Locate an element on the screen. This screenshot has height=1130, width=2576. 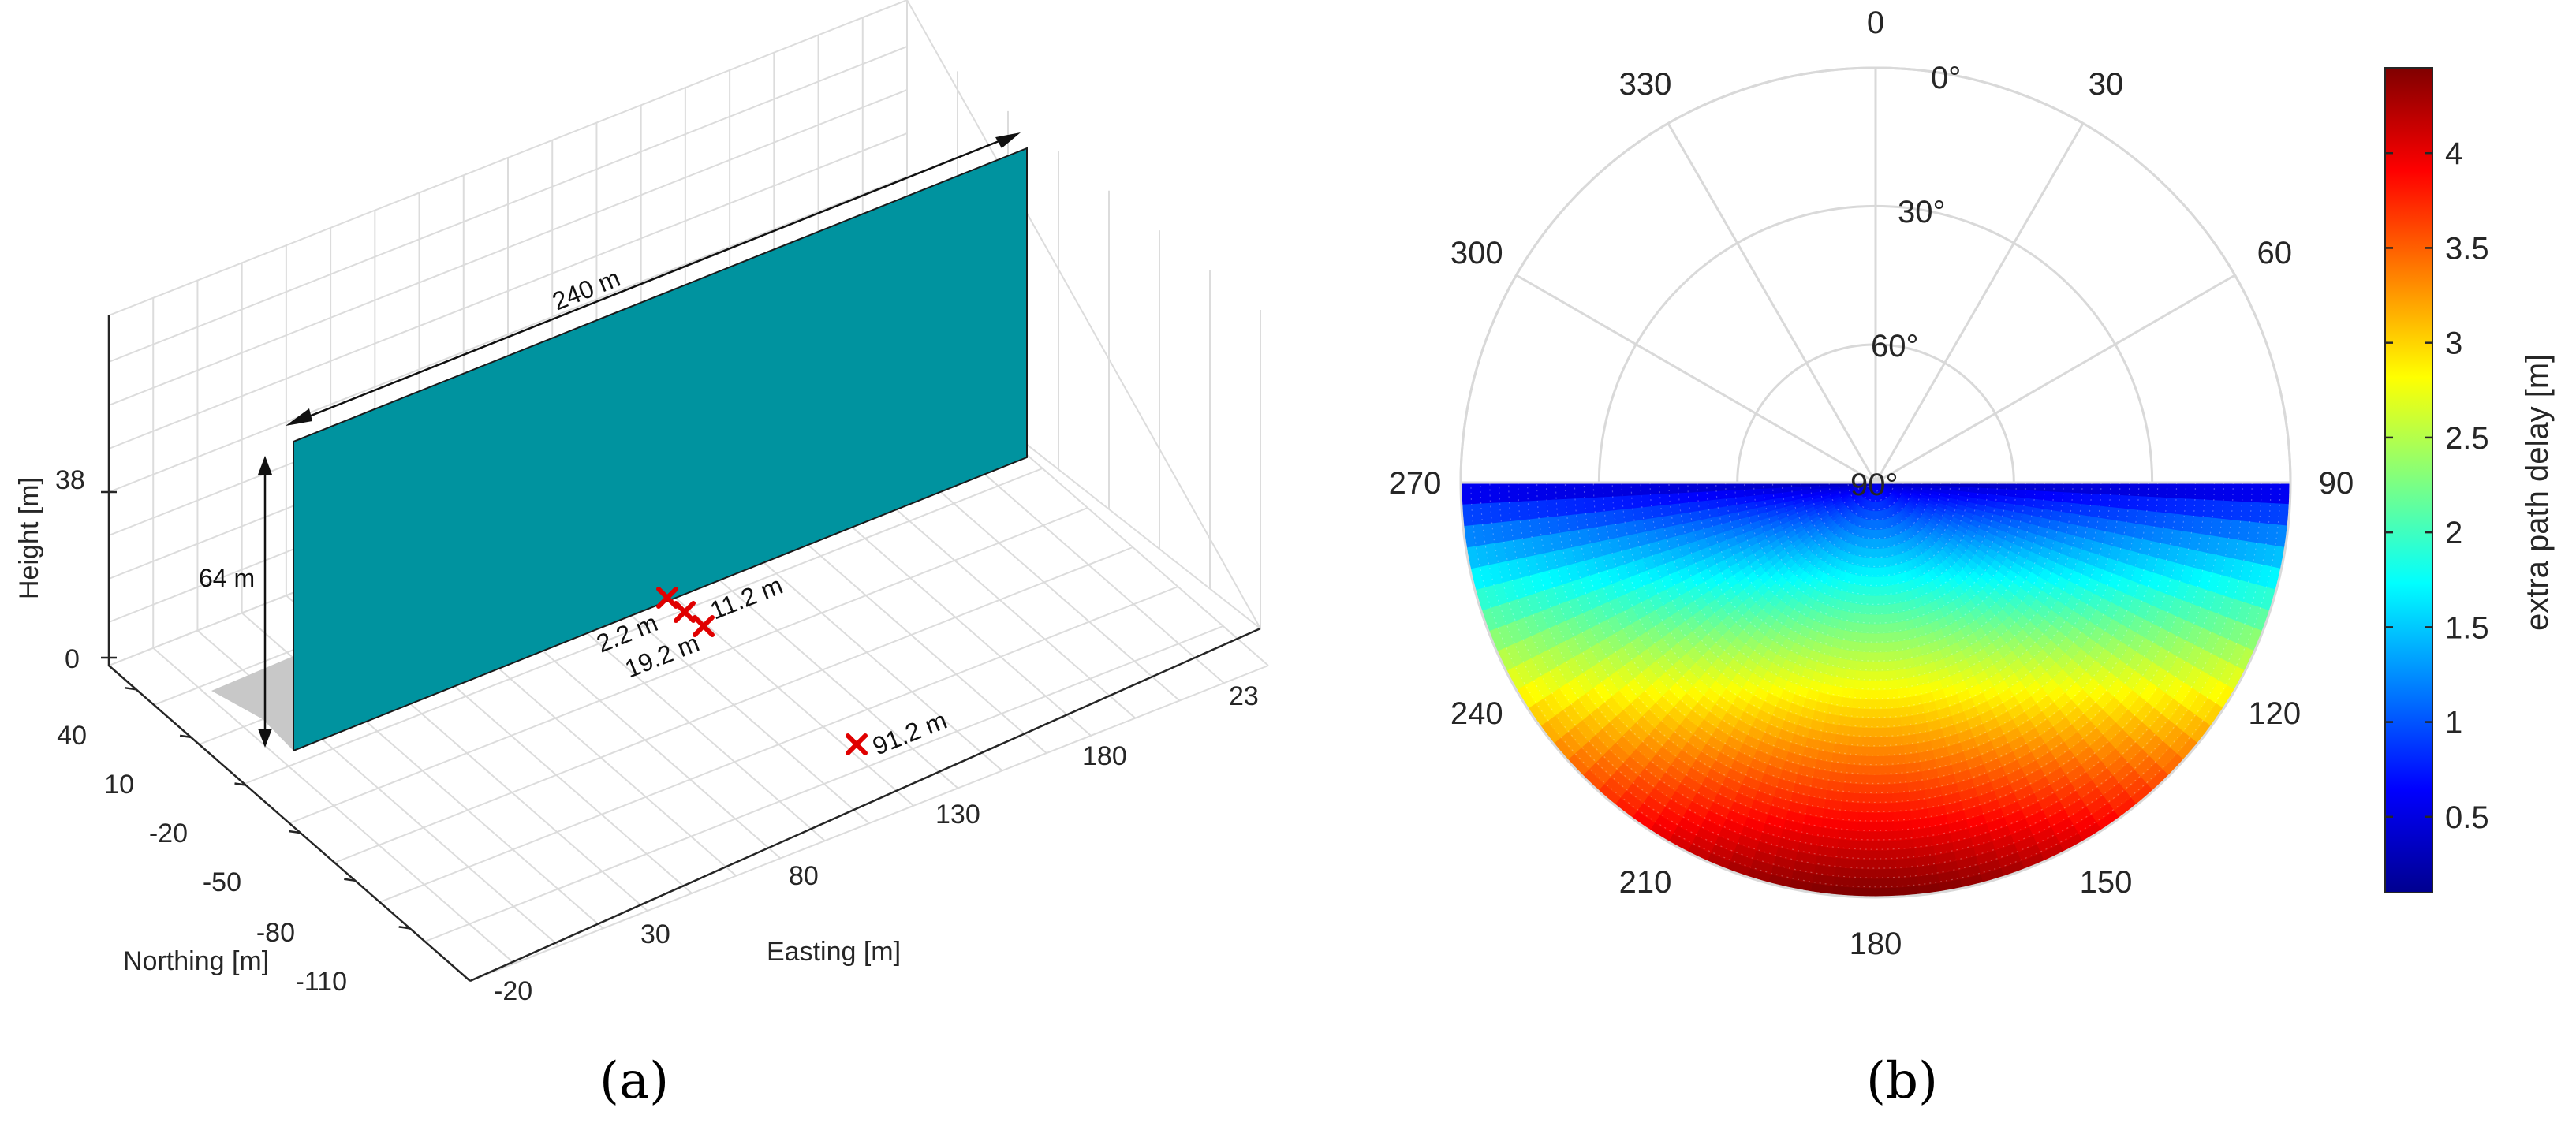
z-tick-38: 38 is located at coordinates (70, 480).